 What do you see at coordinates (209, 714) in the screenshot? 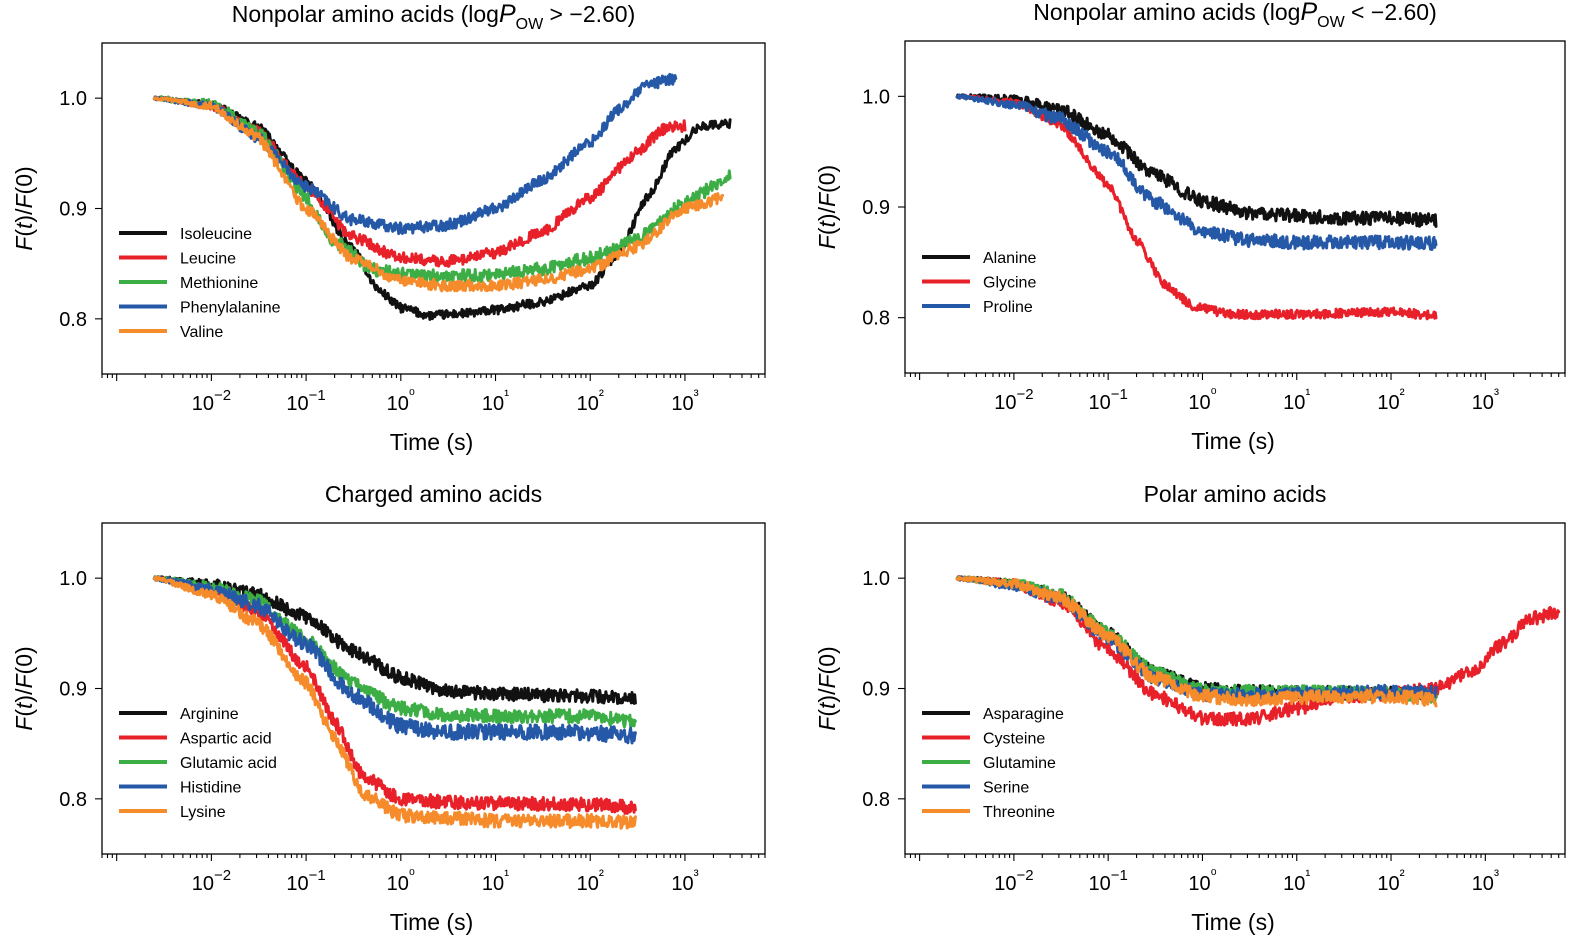
I see `legend-label: Arginine` at bounding box center [209, 714].